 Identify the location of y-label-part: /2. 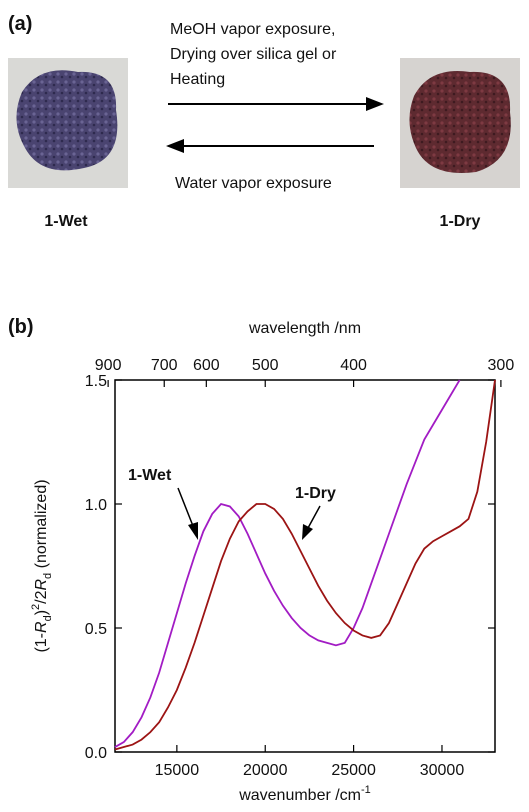
(41, 596).